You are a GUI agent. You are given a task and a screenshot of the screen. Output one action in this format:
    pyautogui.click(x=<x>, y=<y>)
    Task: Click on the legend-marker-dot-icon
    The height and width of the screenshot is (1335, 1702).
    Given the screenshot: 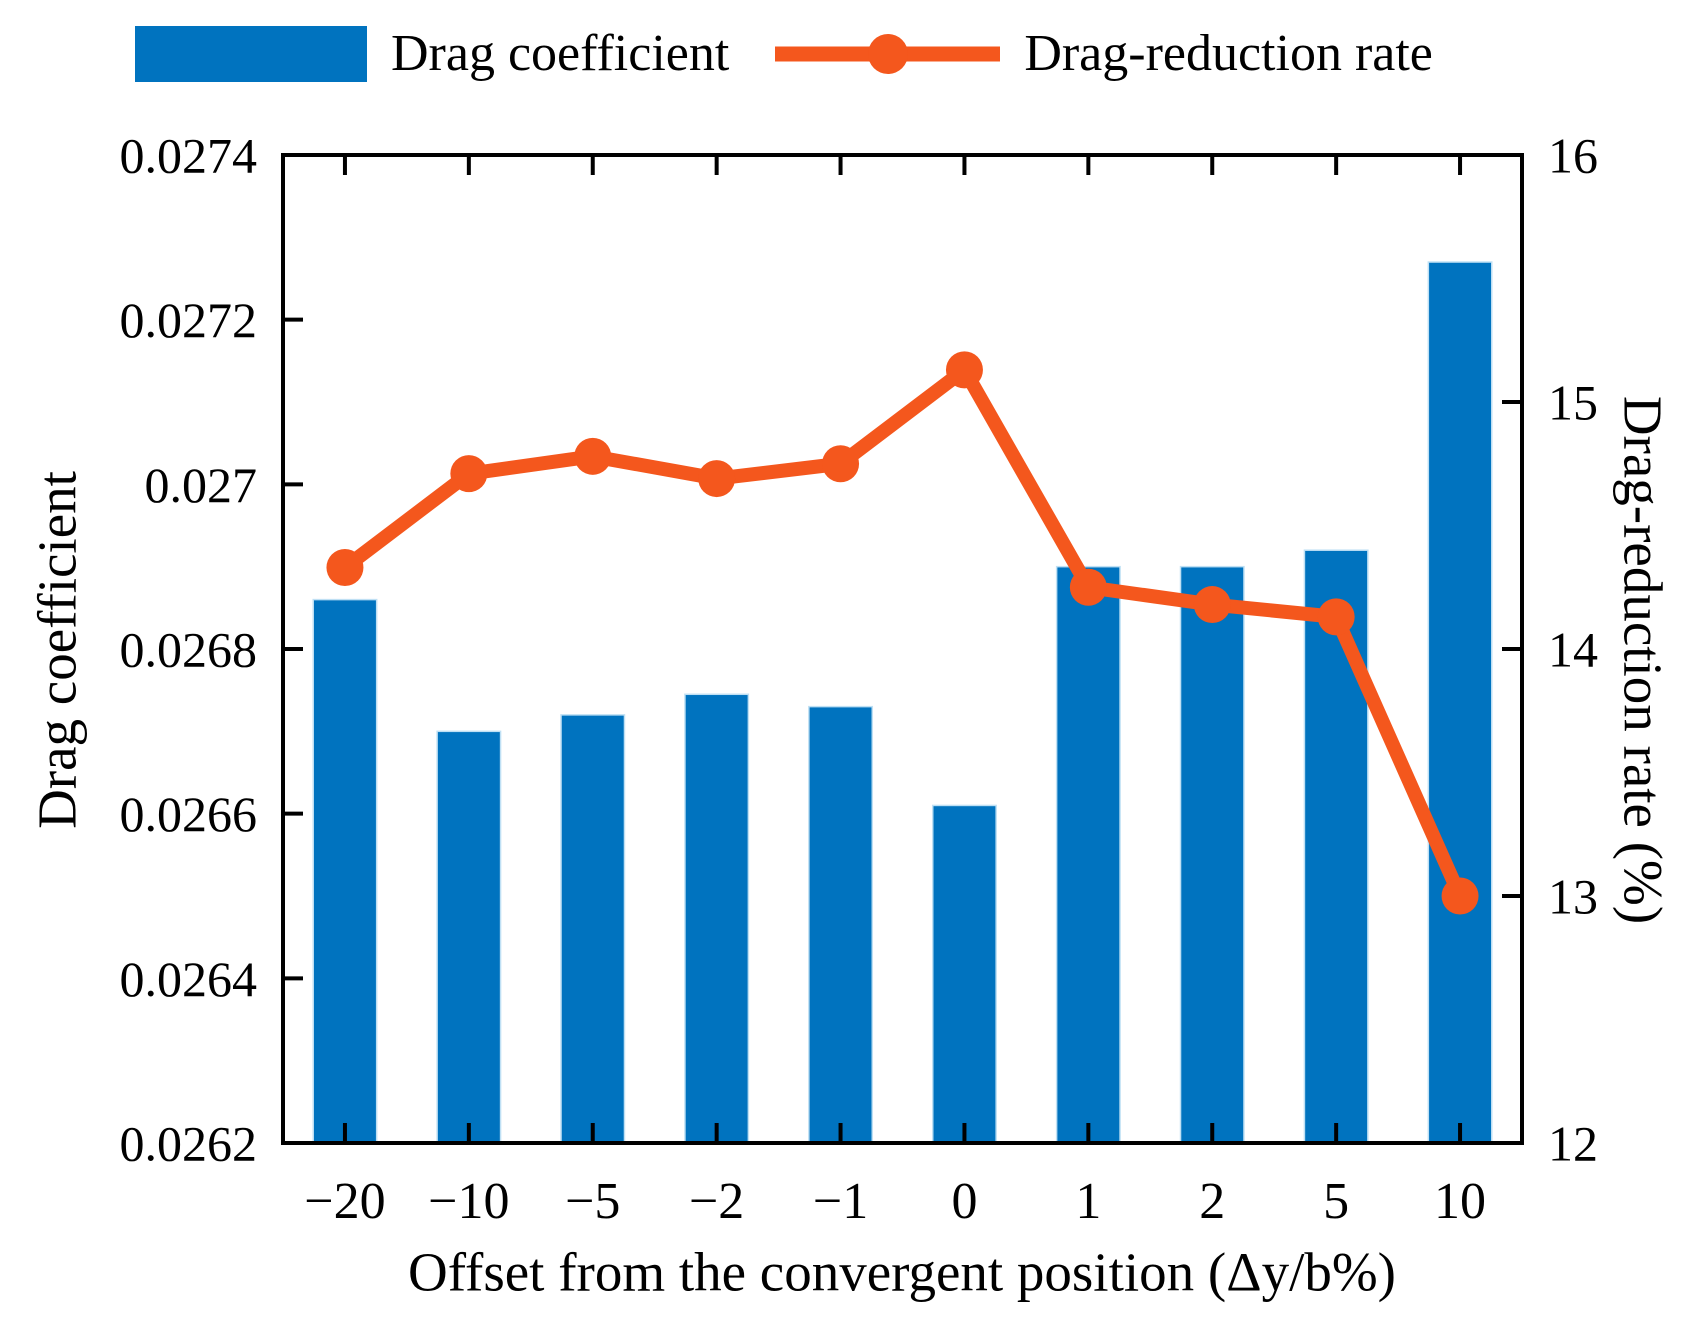 What is the action you would take?
    pyautogui.click(x=887, y=54)
    